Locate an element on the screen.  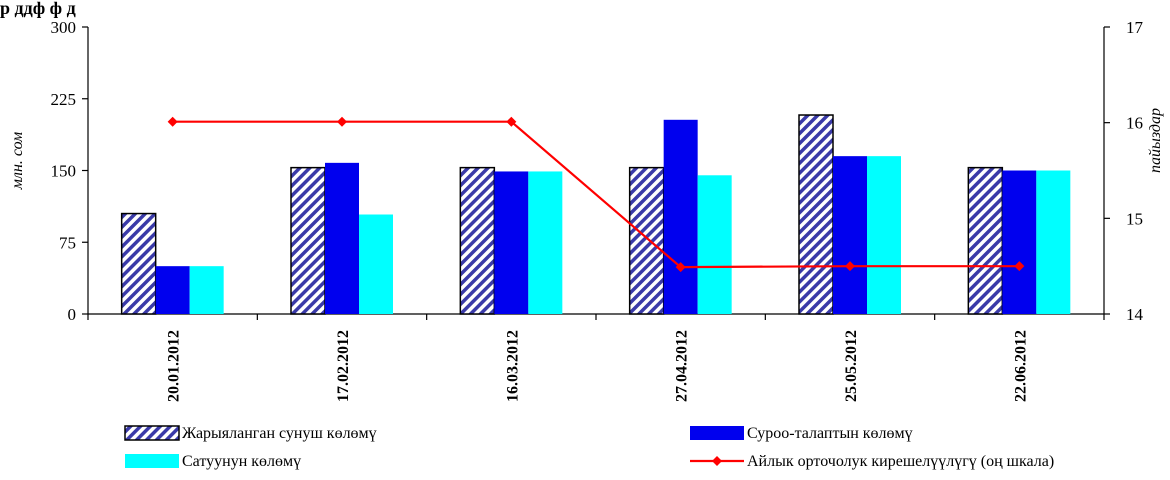
y-left-tick-label: 75 is located at coordinates (67, 242).